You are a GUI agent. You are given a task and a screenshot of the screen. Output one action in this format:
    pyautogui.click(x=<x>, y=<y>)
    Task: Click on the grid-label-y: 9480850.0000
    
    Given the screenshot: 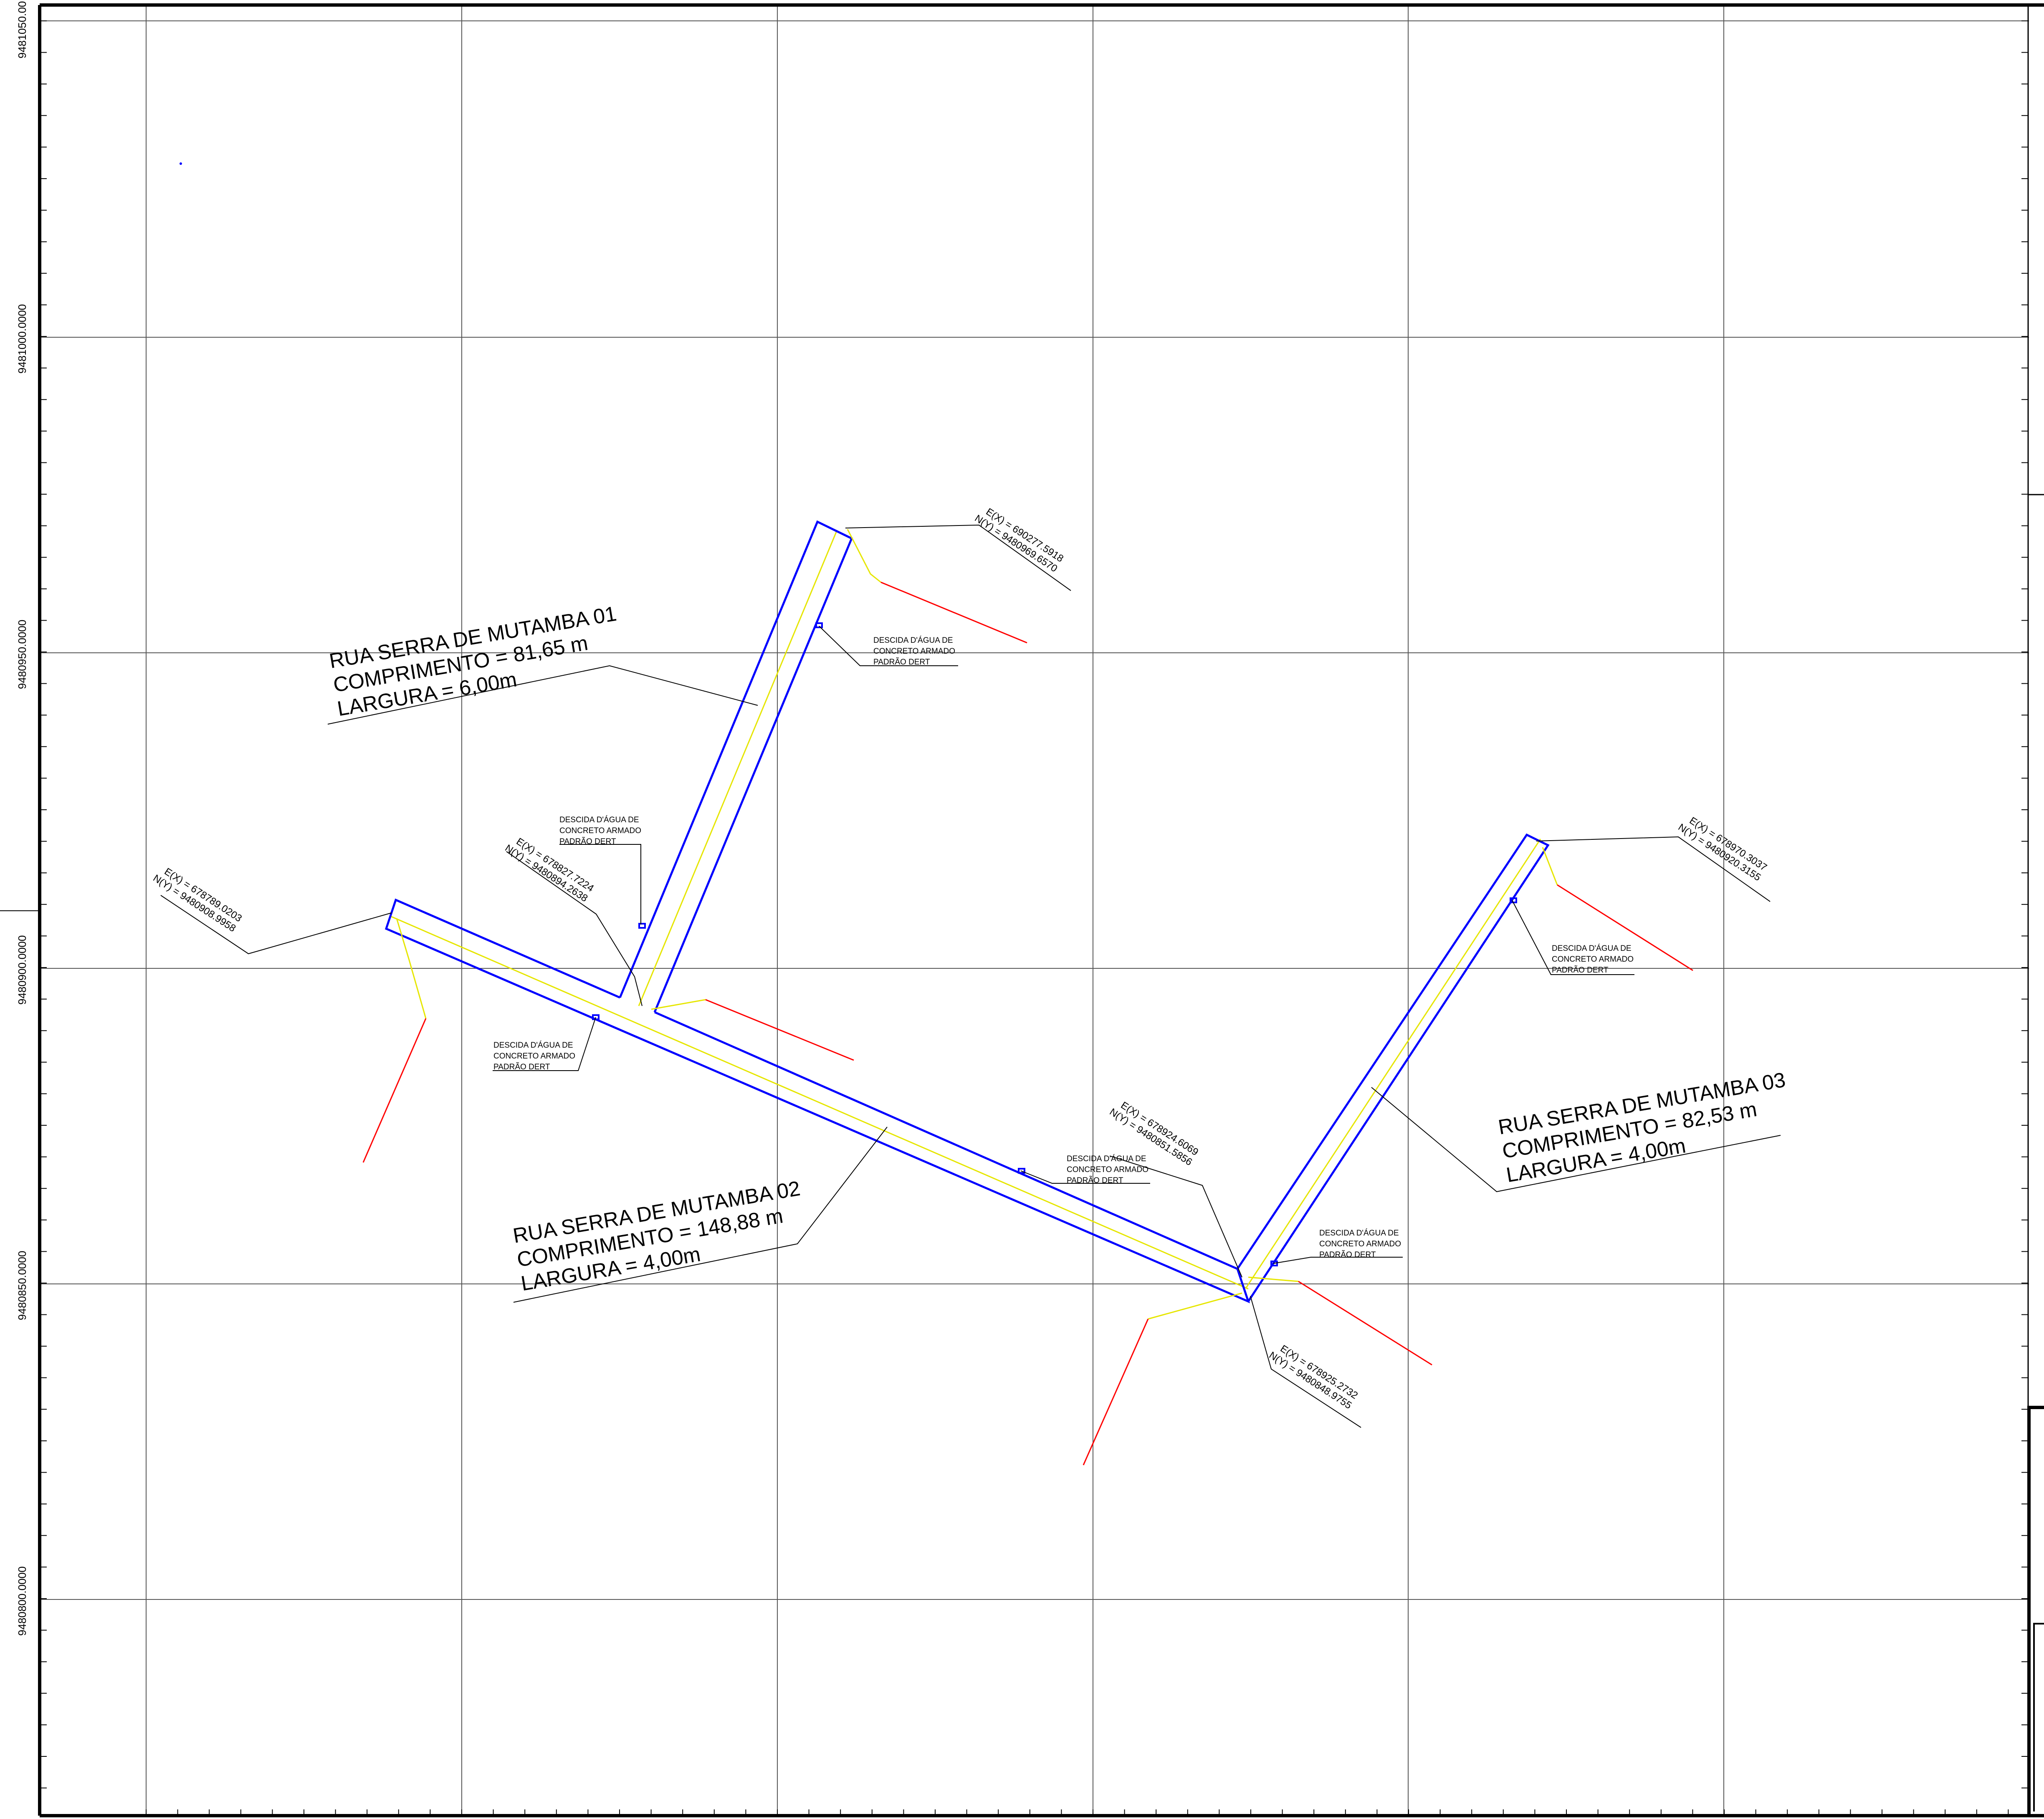 What is the action you would take?
    pyautogui.click(x=22, y=1285)
    